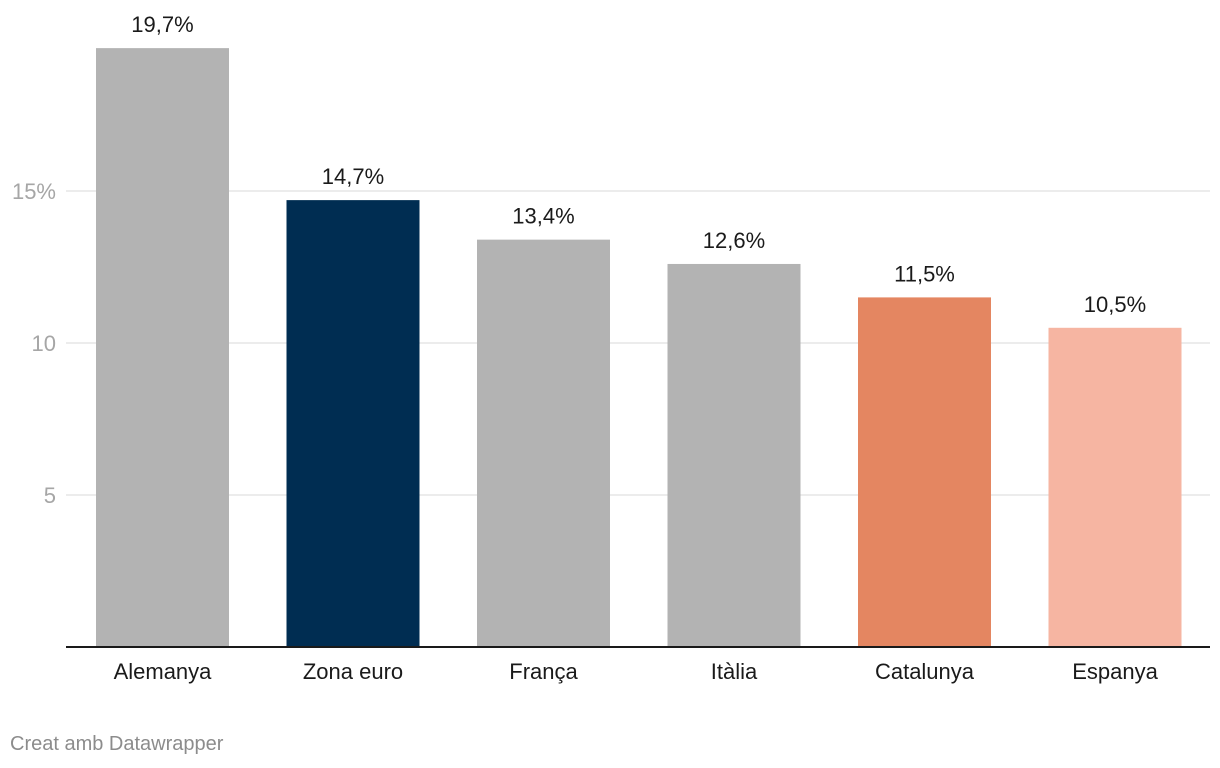 This screenshot has height=768, width=1220. Describe the element at coordinates (734, 671) in the screenshot. I see `category-label: Itàlia` at that location.